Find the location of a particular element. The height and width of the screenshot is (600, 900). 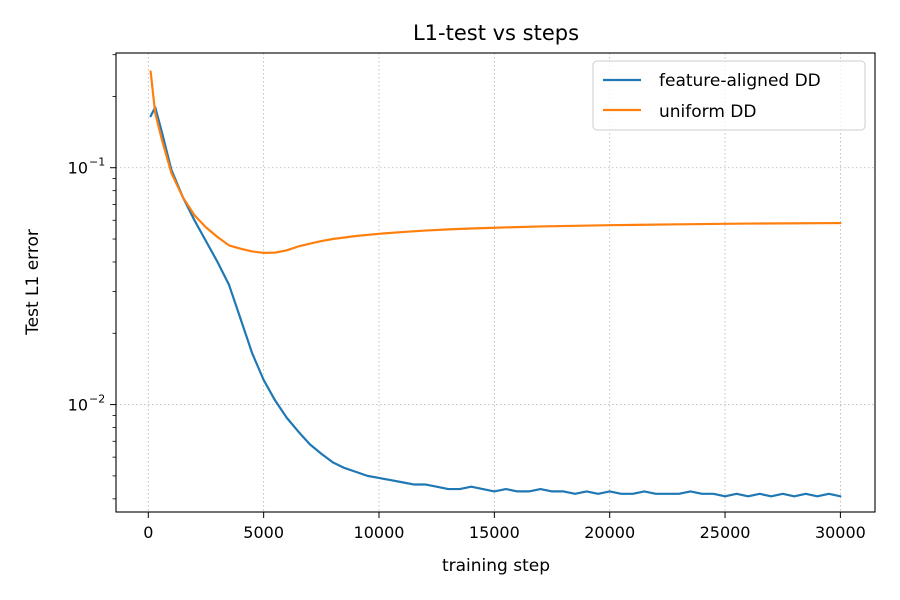

legend-label-uniform: uniform DD is located at coordinates (708, 112).